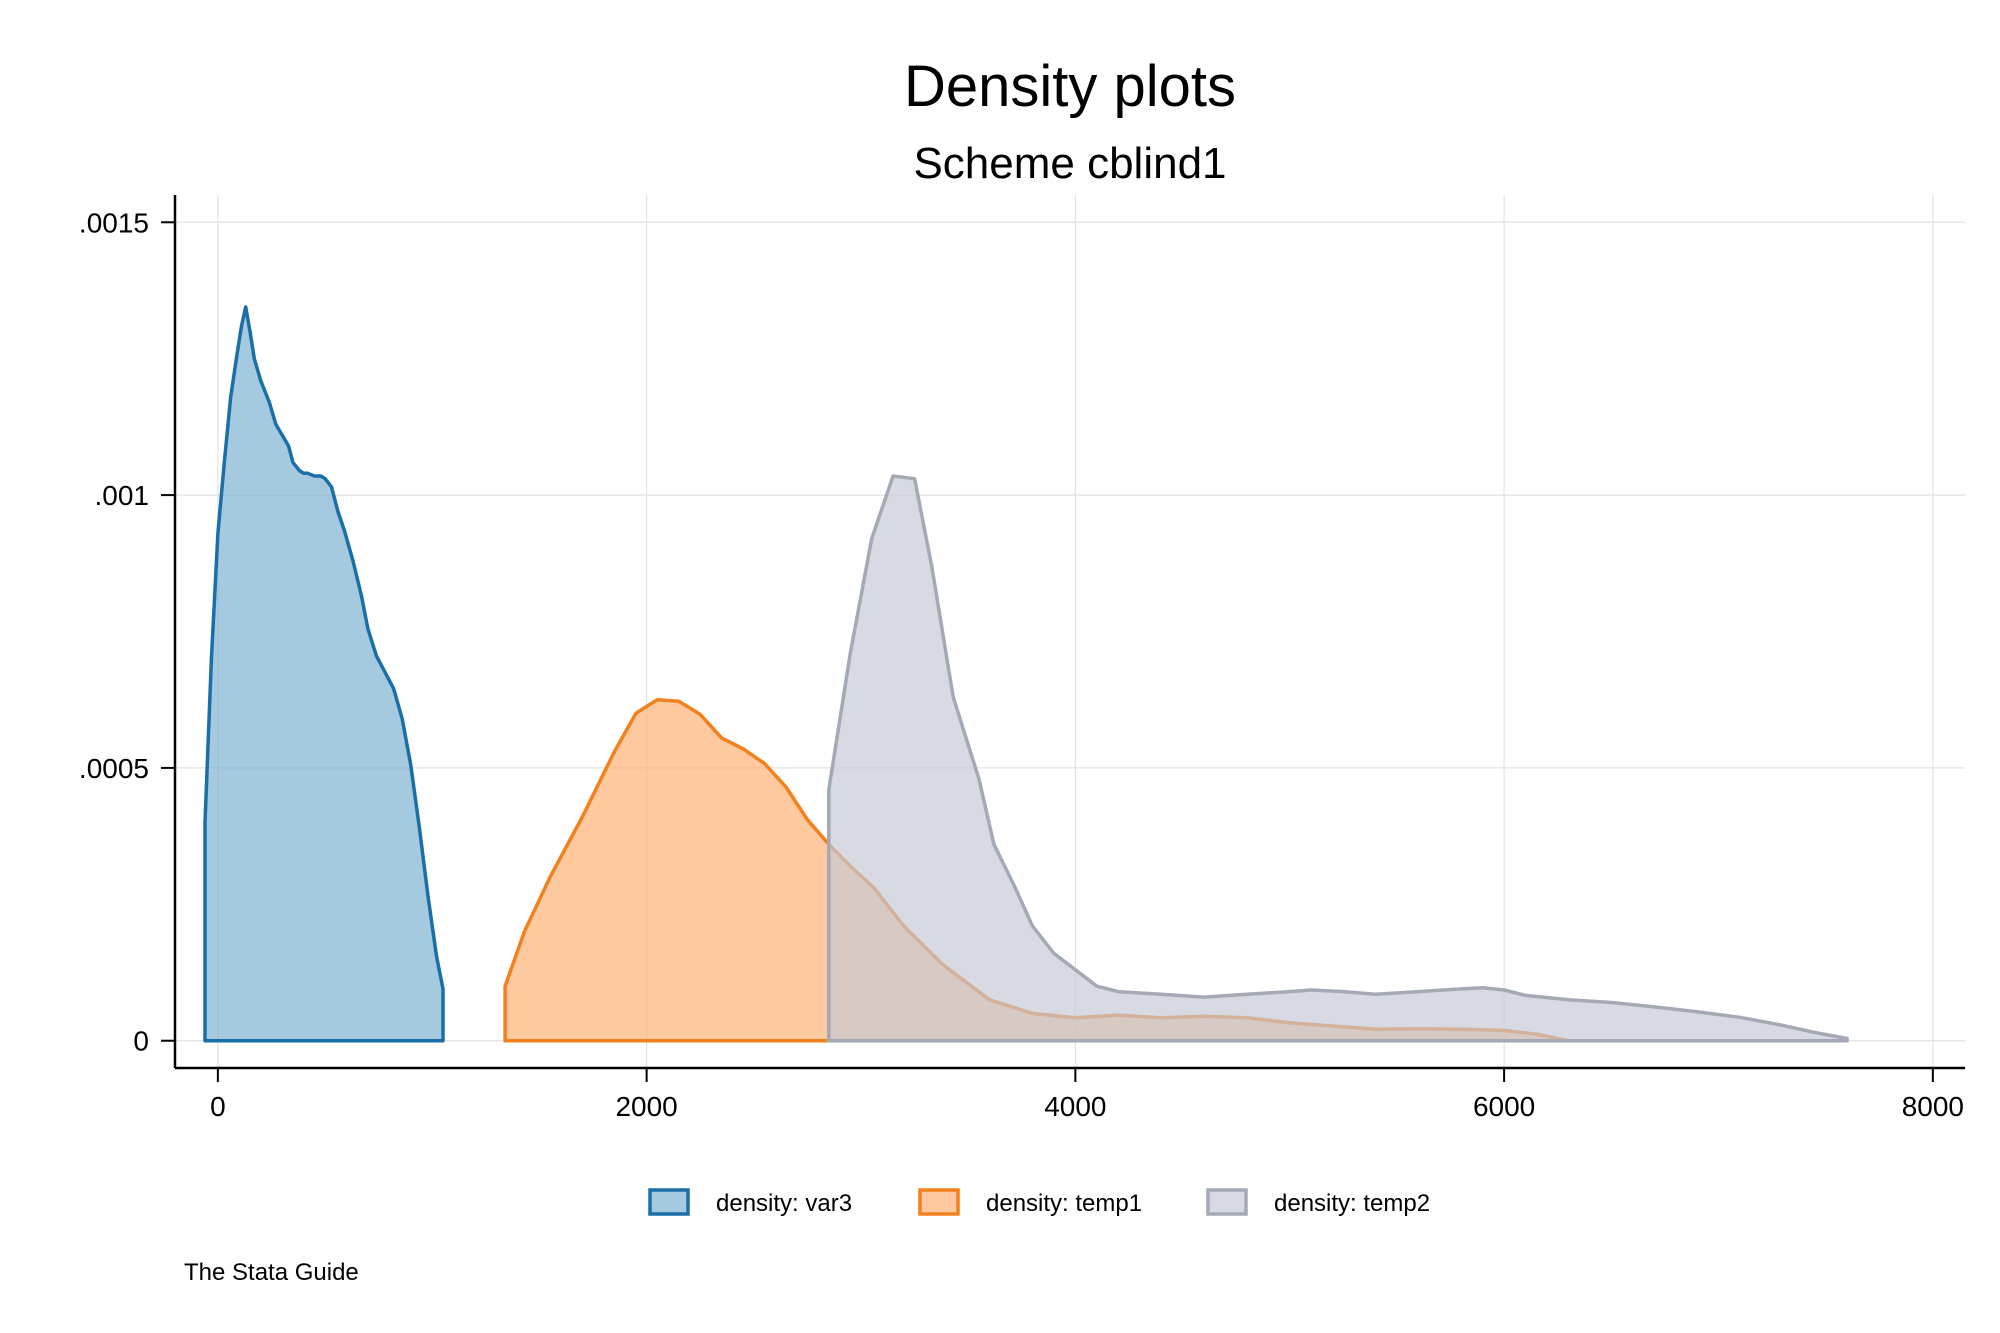  I want to click on y-tick-label-0: 0, so click(141, 1041).